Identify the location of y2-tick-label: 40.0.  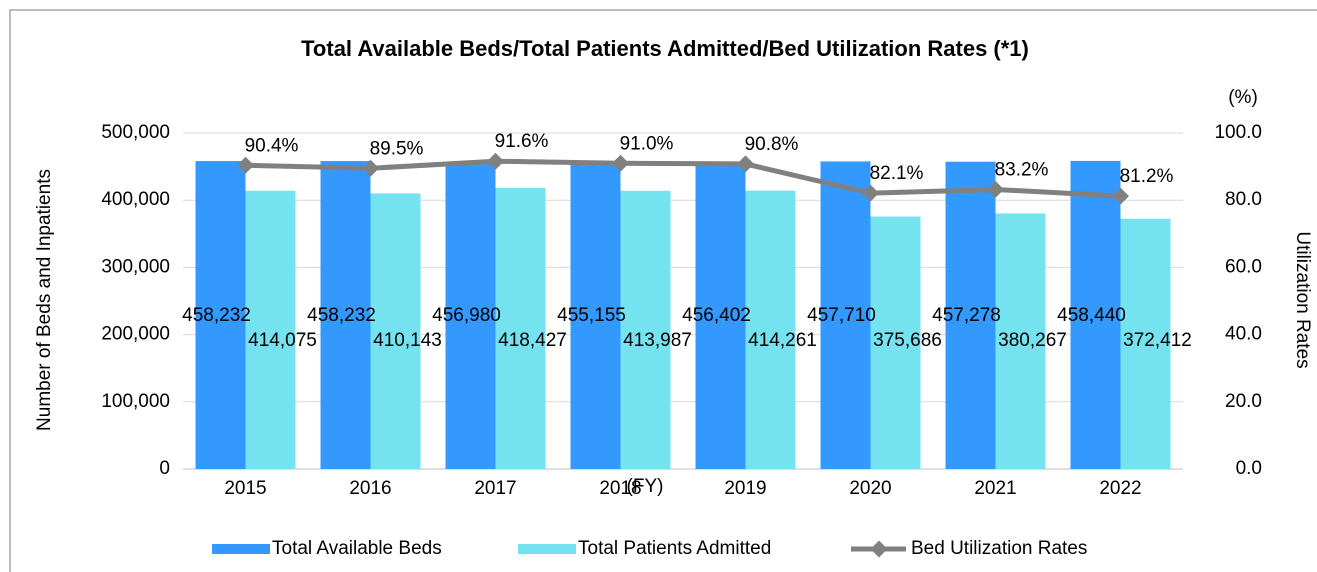
(1243, 334).